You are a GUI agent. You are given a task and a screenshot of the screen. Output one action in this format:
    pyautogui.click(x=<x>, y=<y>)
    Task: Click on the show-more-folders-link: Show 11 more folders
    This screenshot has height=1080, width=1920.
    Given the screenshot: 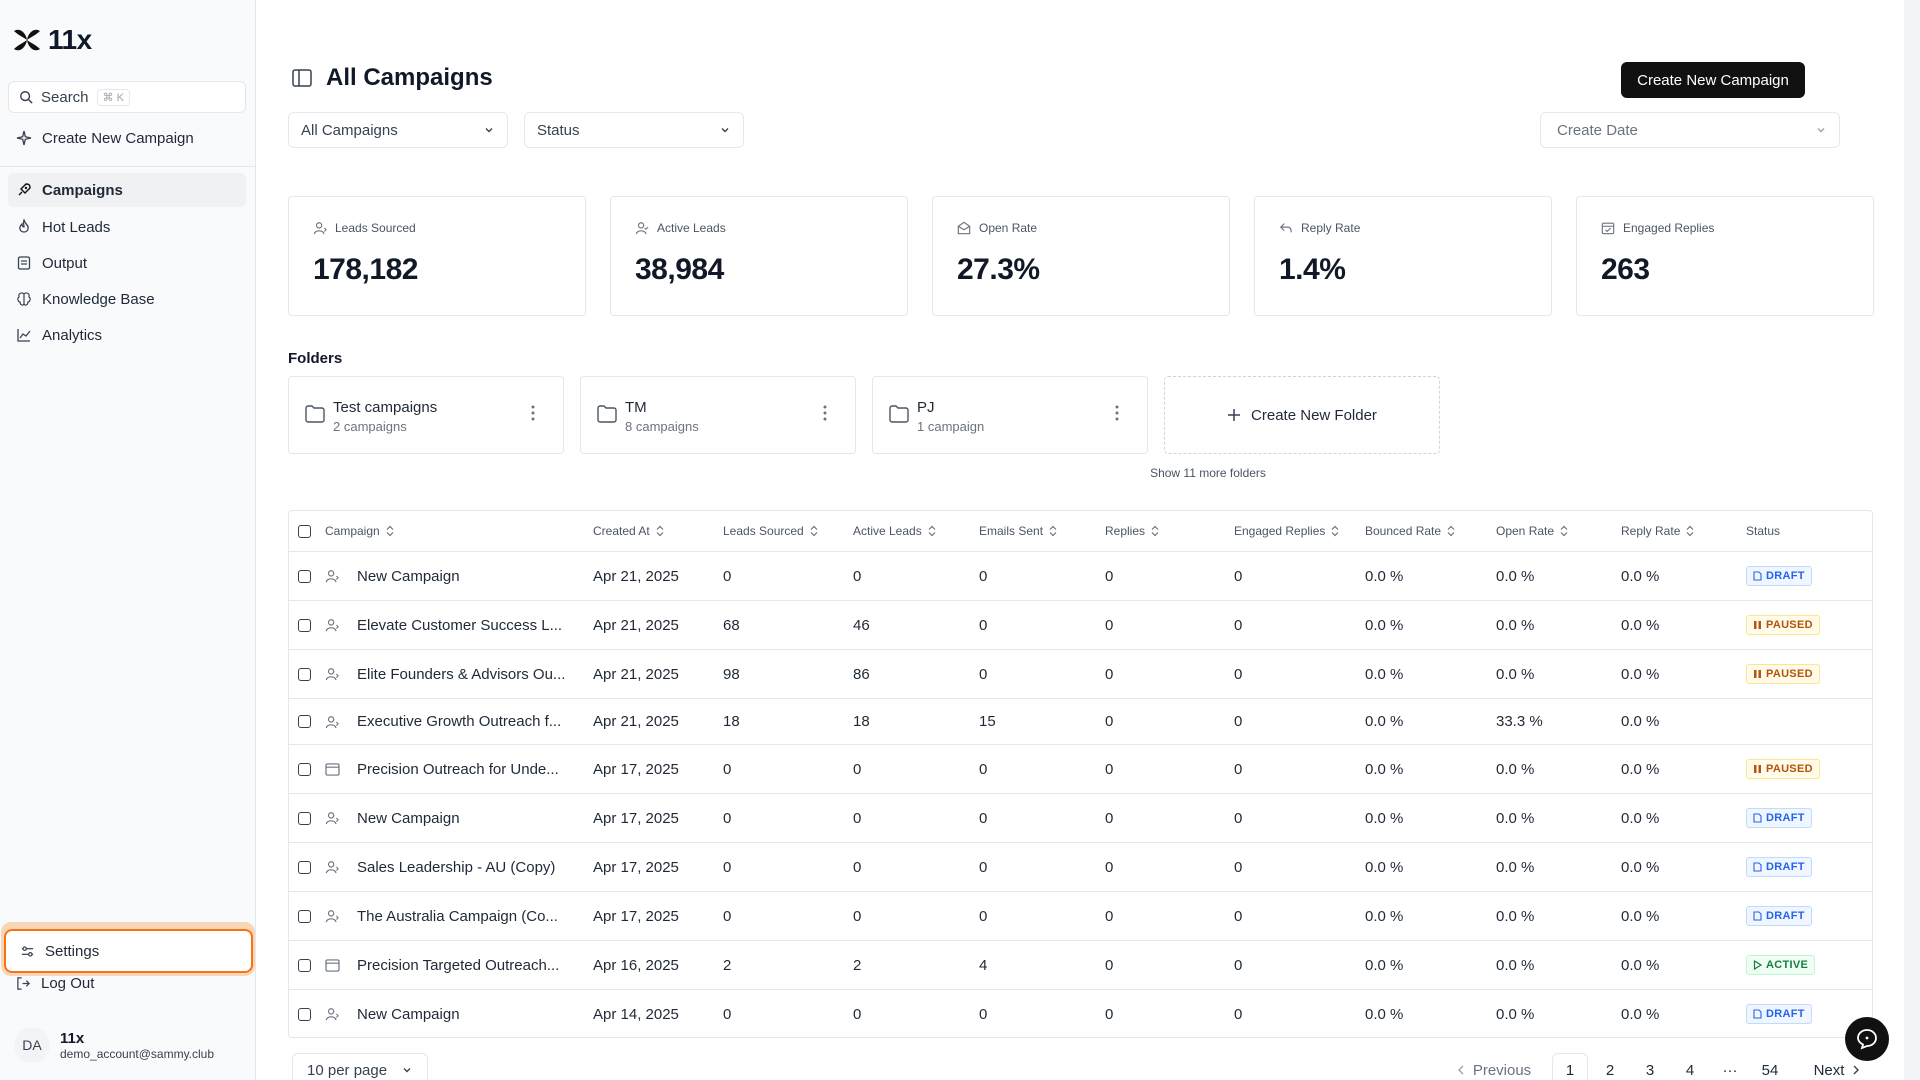 What is the action you would take?
    pyautogui.click(x=1088, y=473)
    